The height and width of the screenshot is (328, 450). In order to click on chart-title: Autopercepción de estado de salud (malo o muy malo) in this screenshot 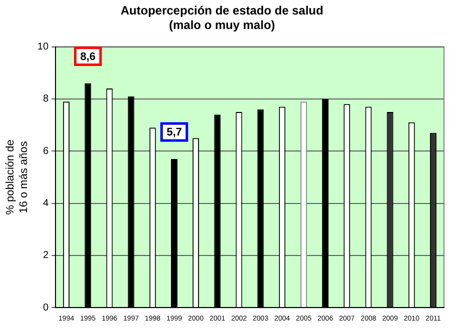, I will do `click(222, 18)`.